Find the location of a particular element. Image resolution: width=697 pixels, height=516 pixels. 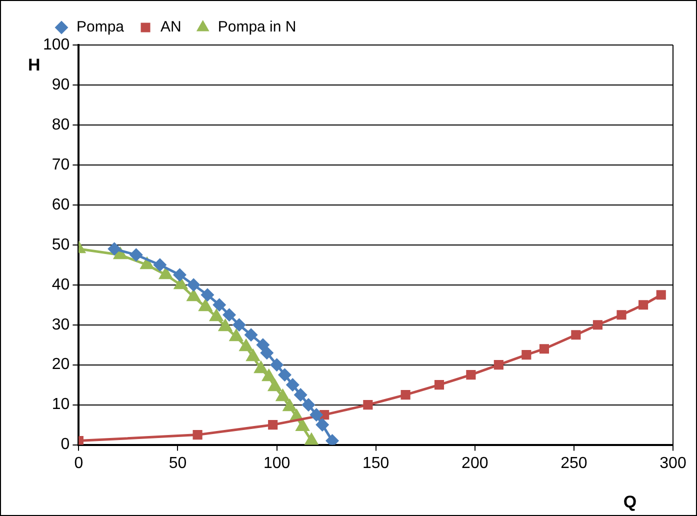

y-tick-label: 50 is located at coordinates (61, 245).